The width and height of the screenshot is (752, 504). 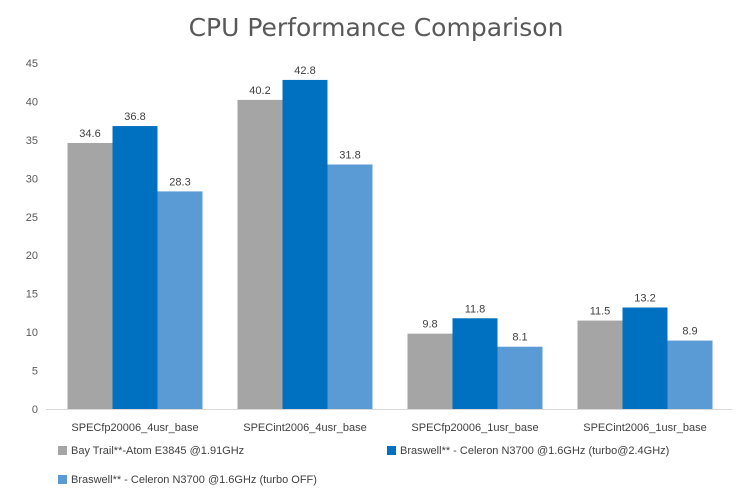 I want to click on data-label: 34.6, so click(x=89, y=134).